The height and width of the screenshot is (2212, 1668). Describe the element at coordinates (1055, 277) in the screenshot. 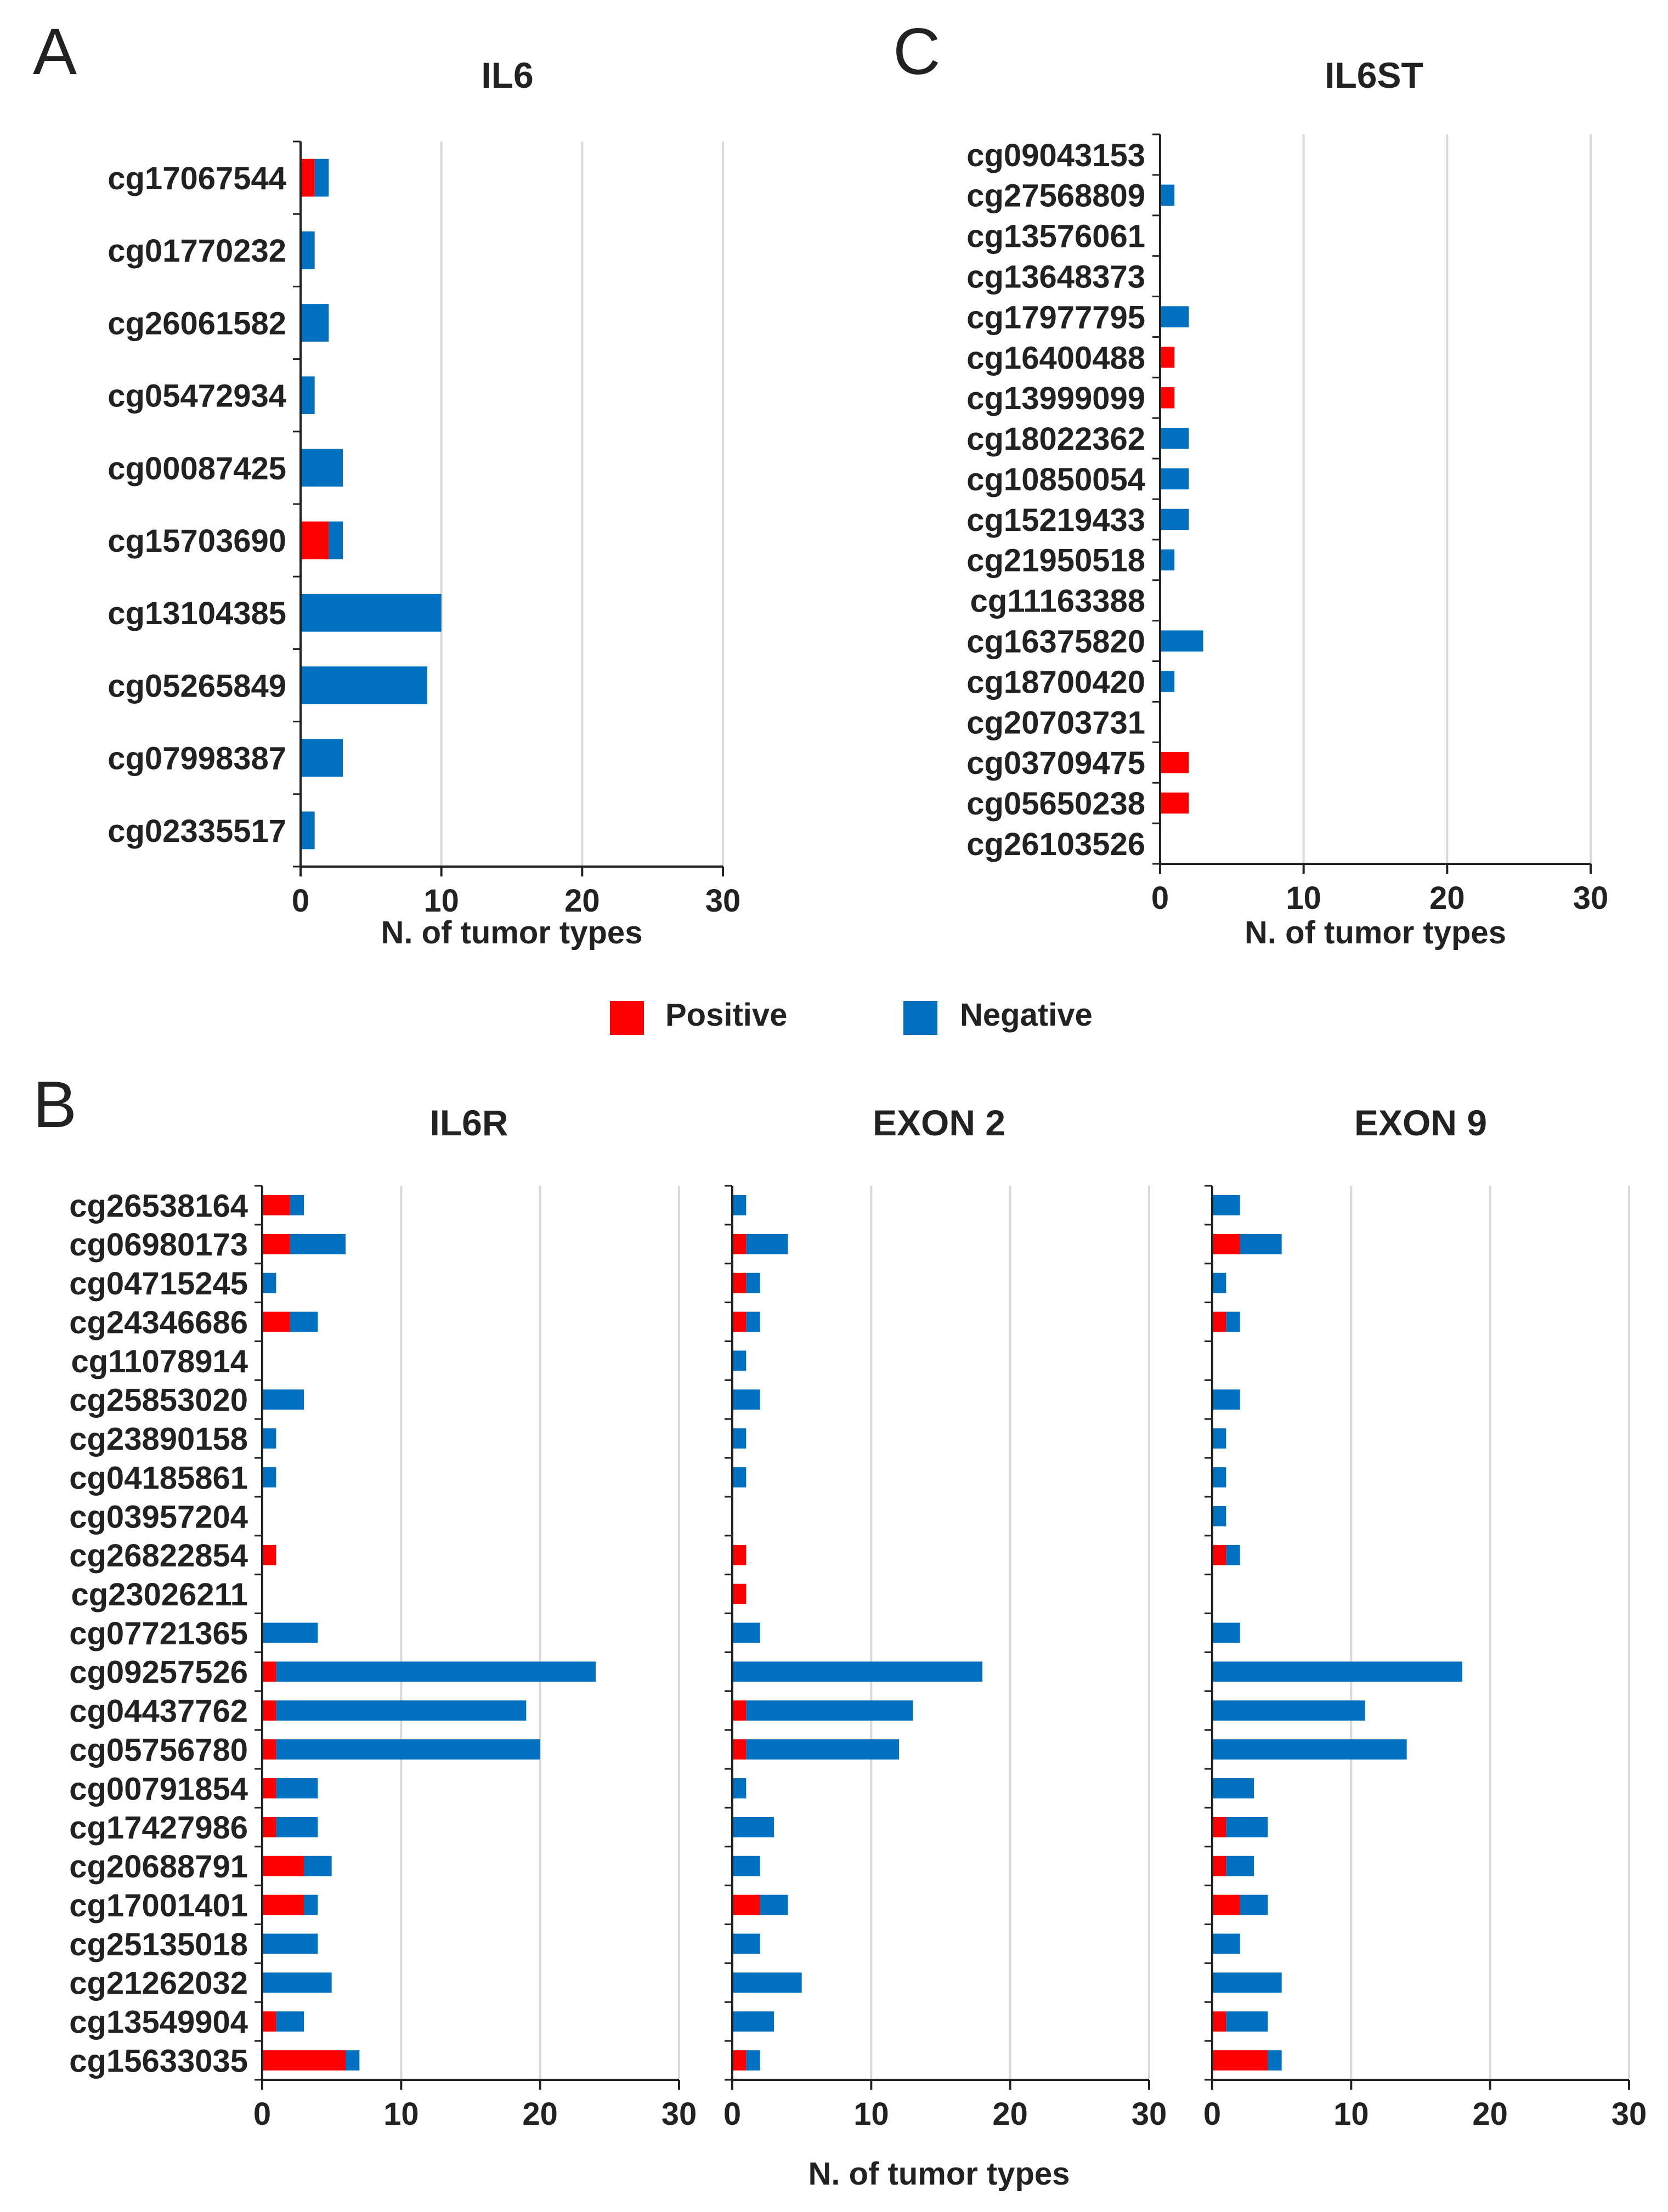

I see `category-label: cg13648373` at that location.